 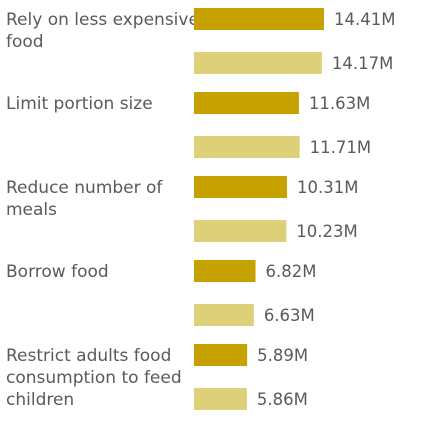 What do you see at coordinates (340, 147) in the screenshot?
I see `data-label: 11.71M` at bounding box center [340, 147].